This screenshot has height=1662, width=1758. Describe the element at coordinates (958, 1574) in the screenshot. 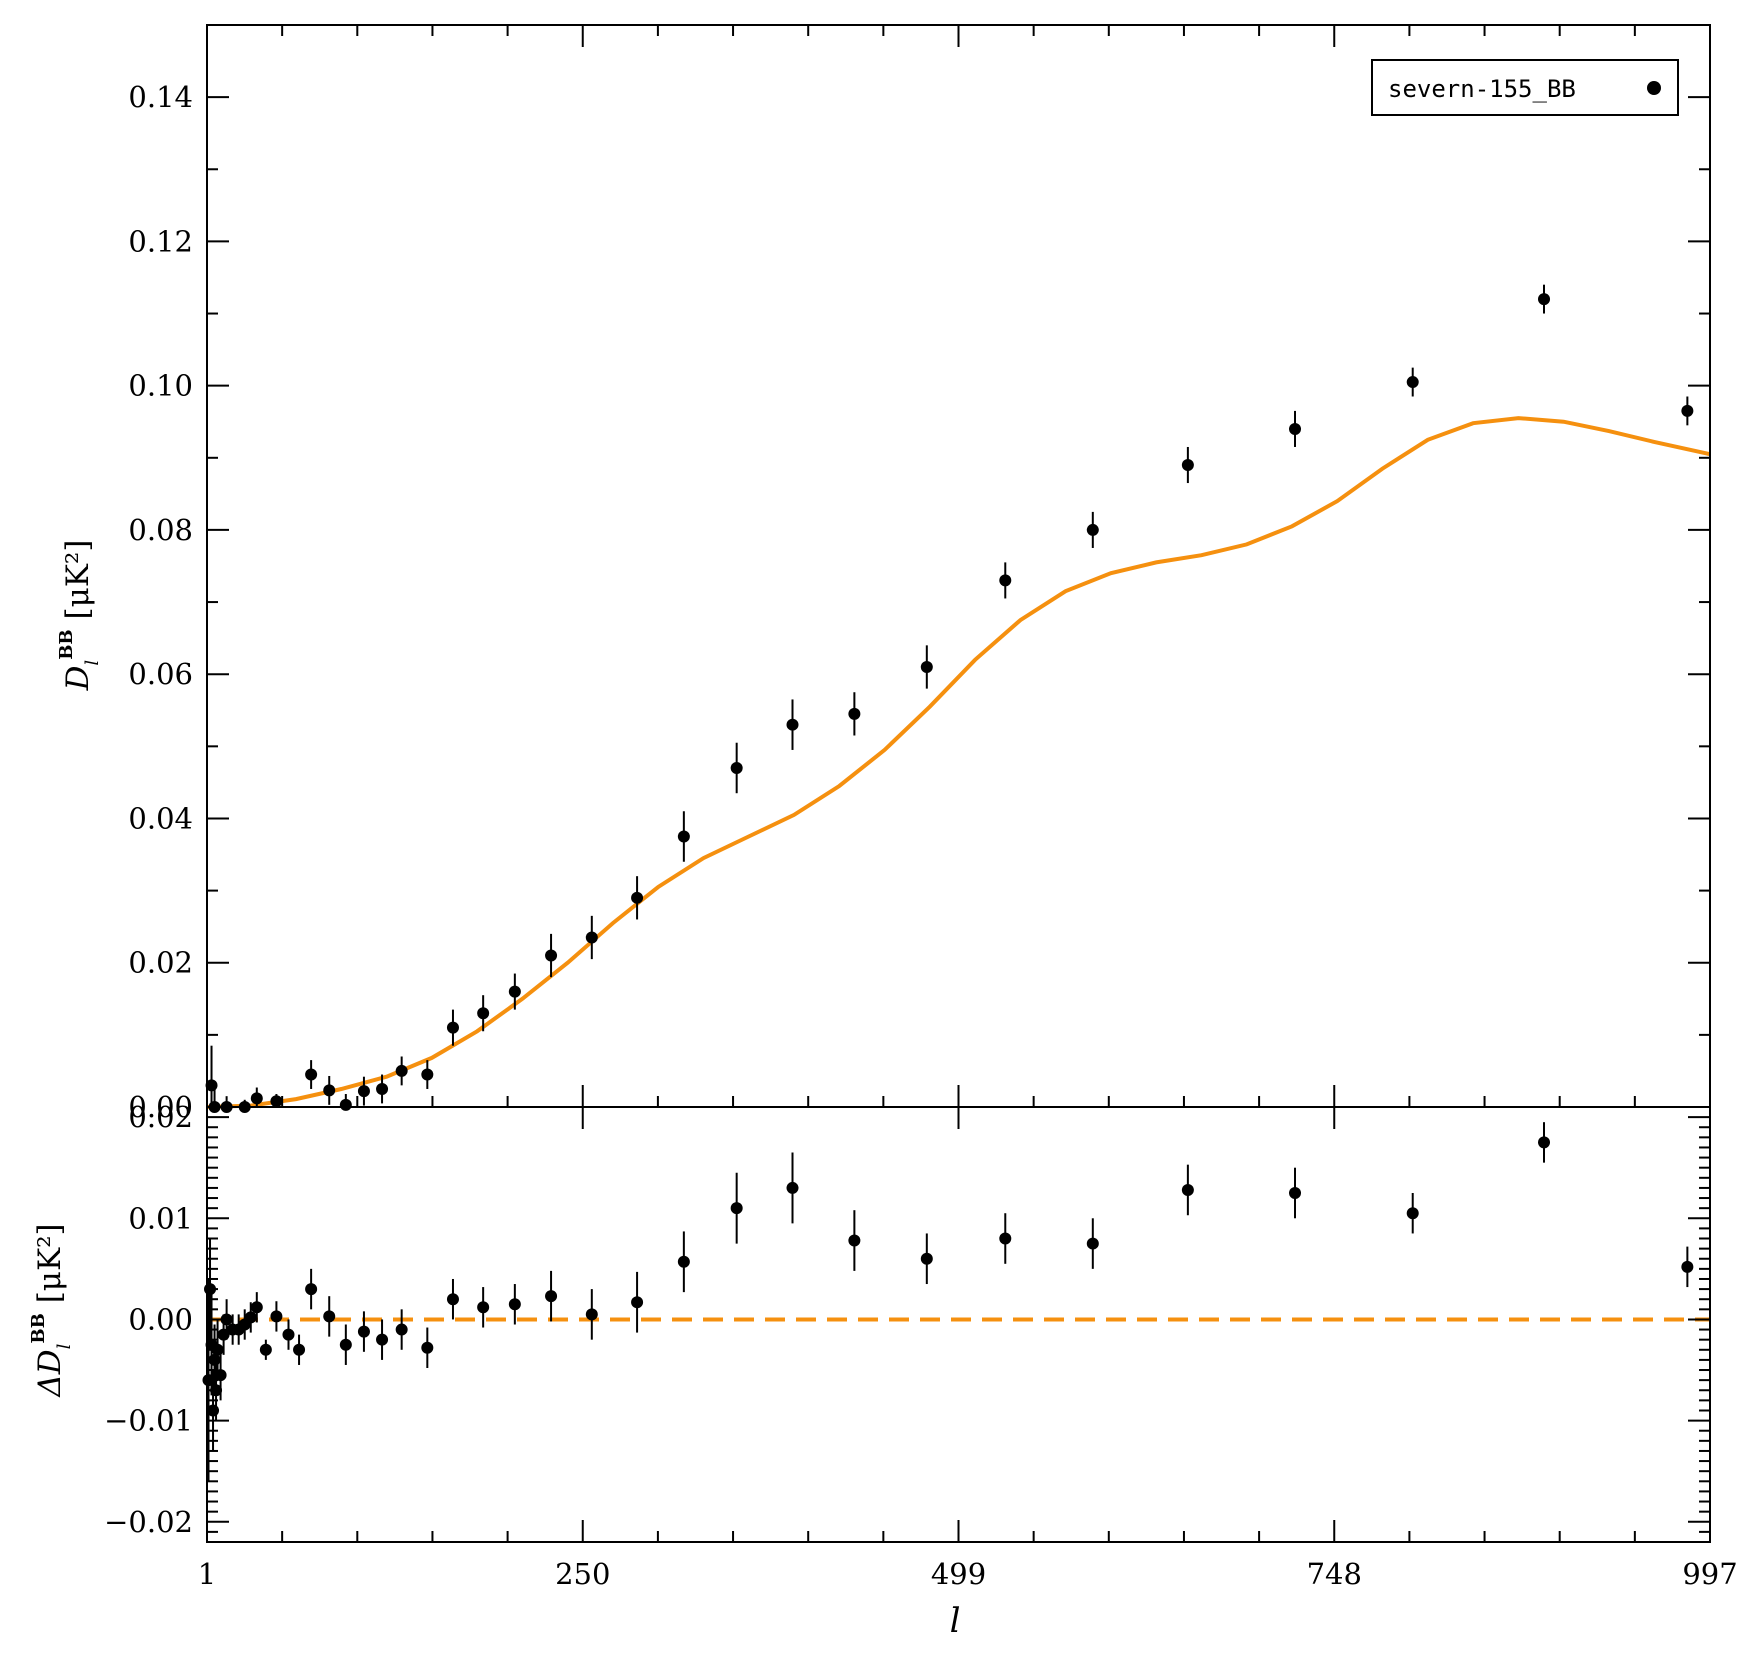

I see `x-tick-label: 499` at that location.